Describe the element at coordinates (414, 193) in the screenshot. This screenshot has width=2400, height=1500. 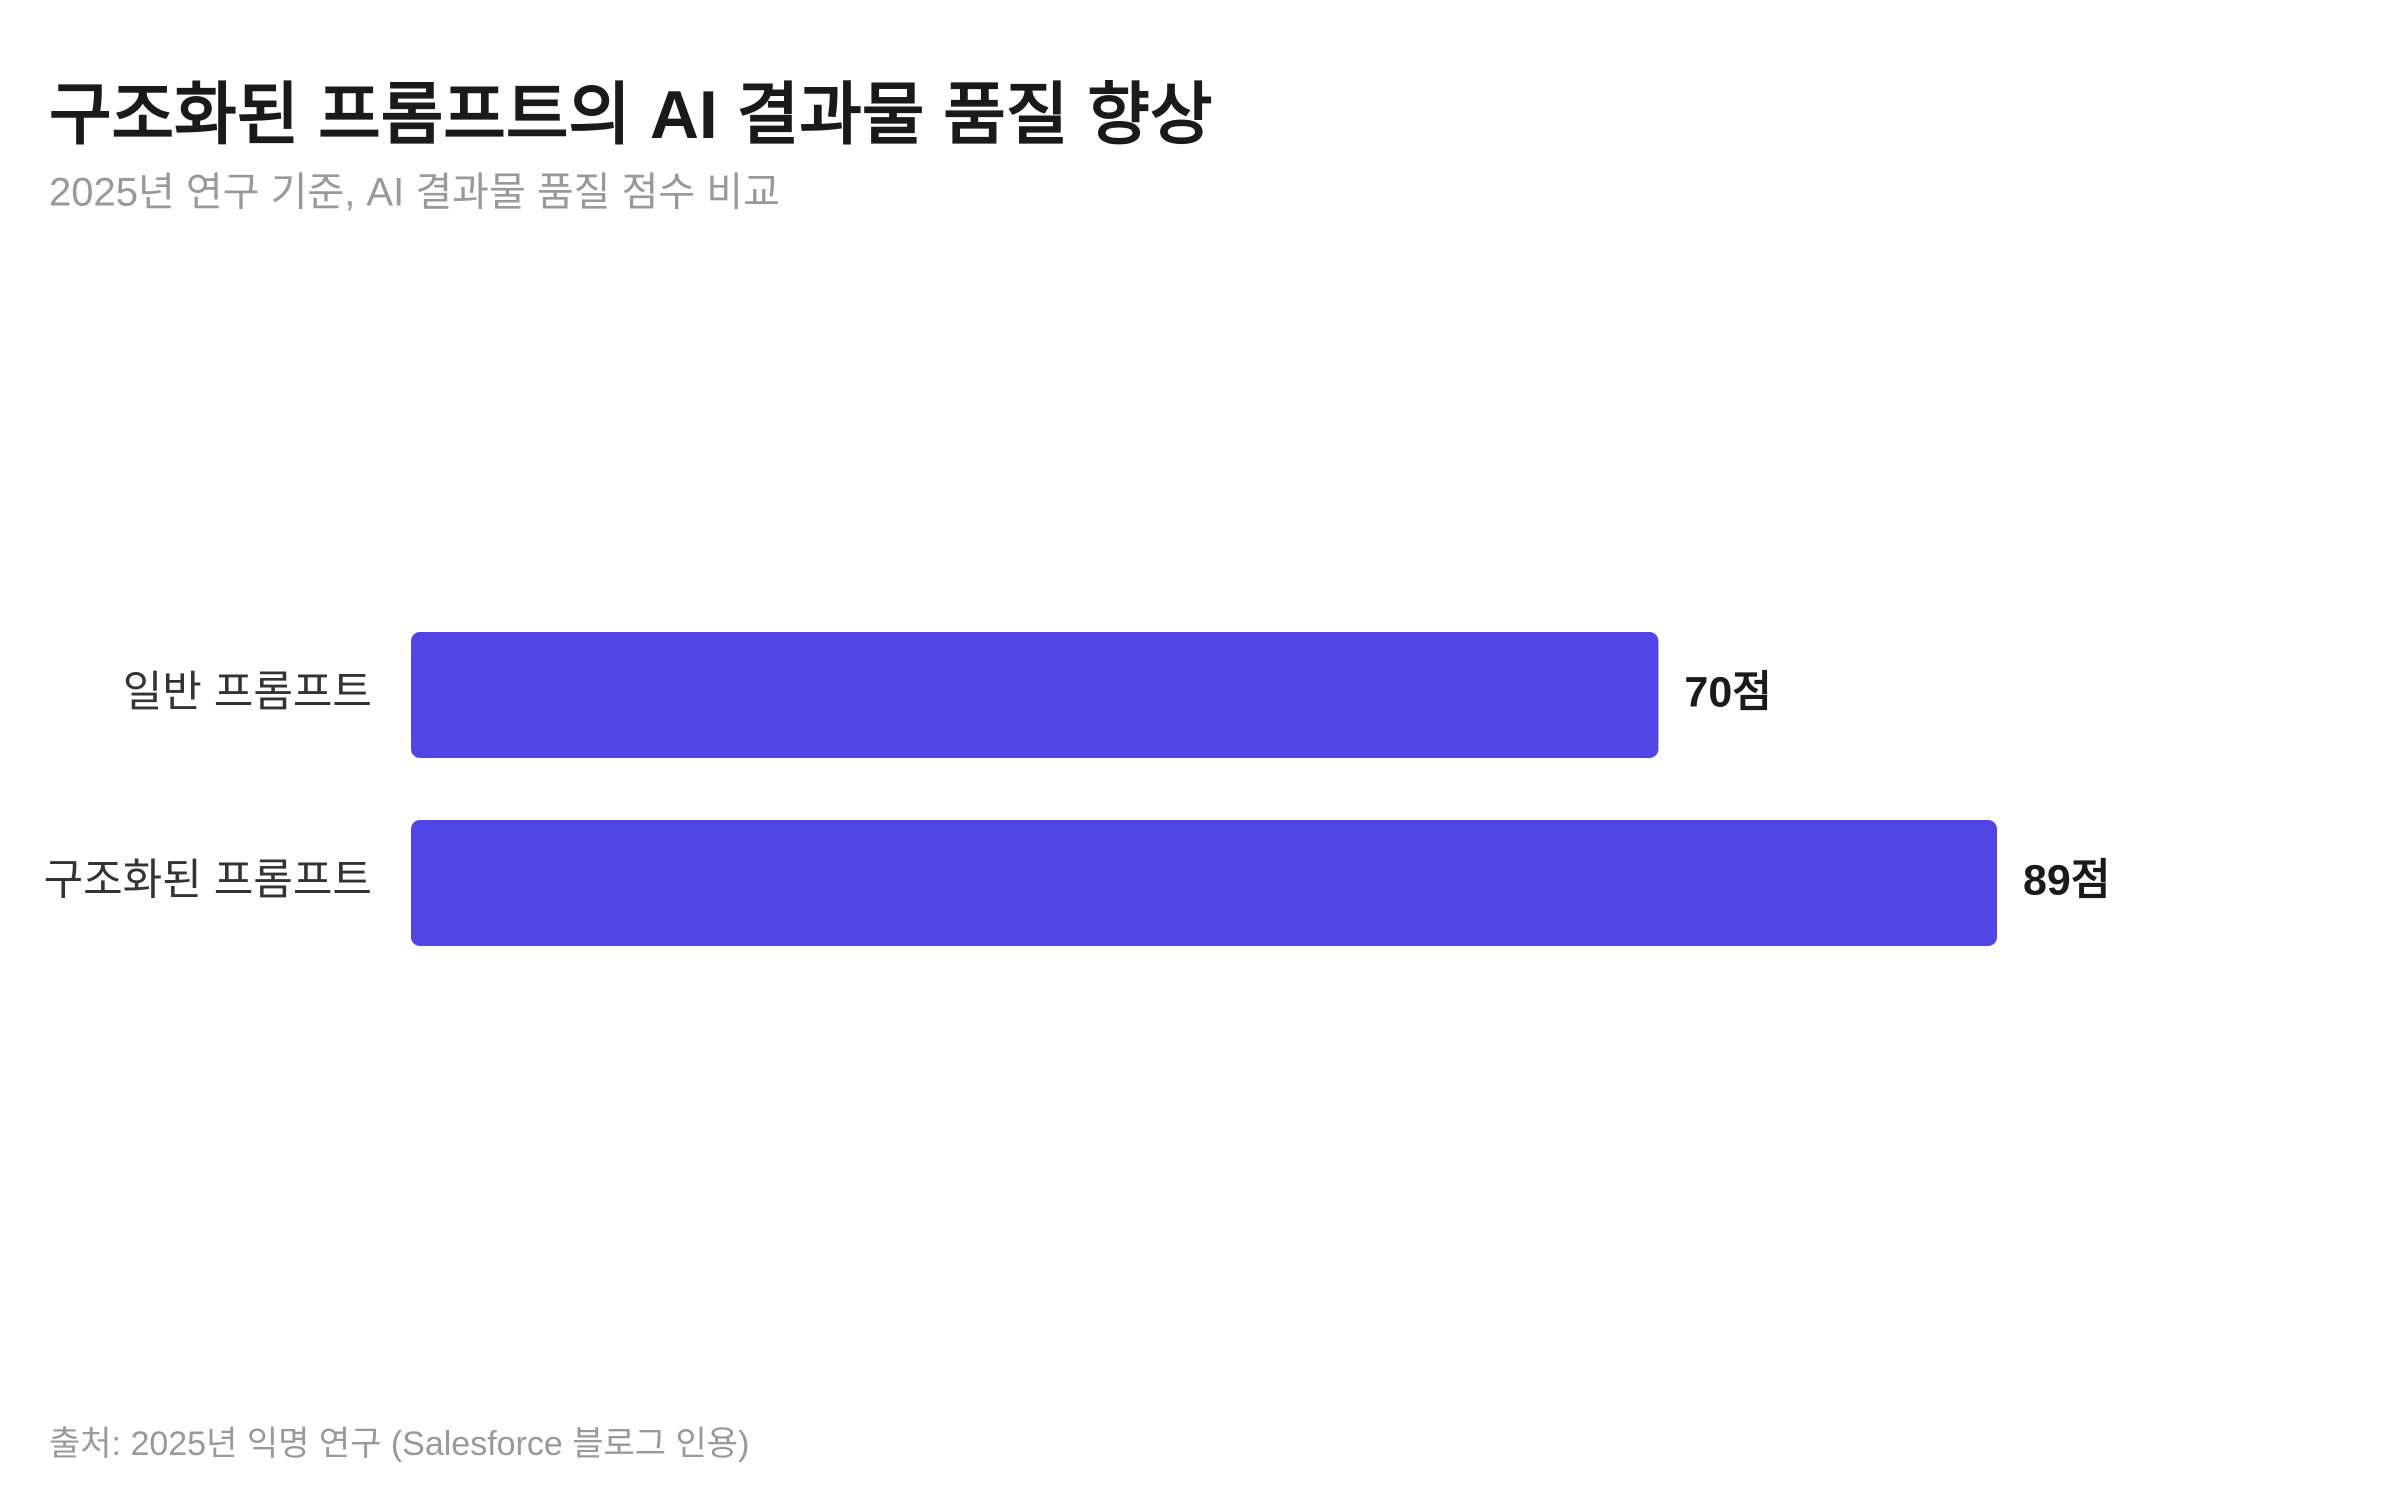
I see `chart-subtitle: 2025년 연구 기준, AI 결과물 품질 점수 비교` at that location.